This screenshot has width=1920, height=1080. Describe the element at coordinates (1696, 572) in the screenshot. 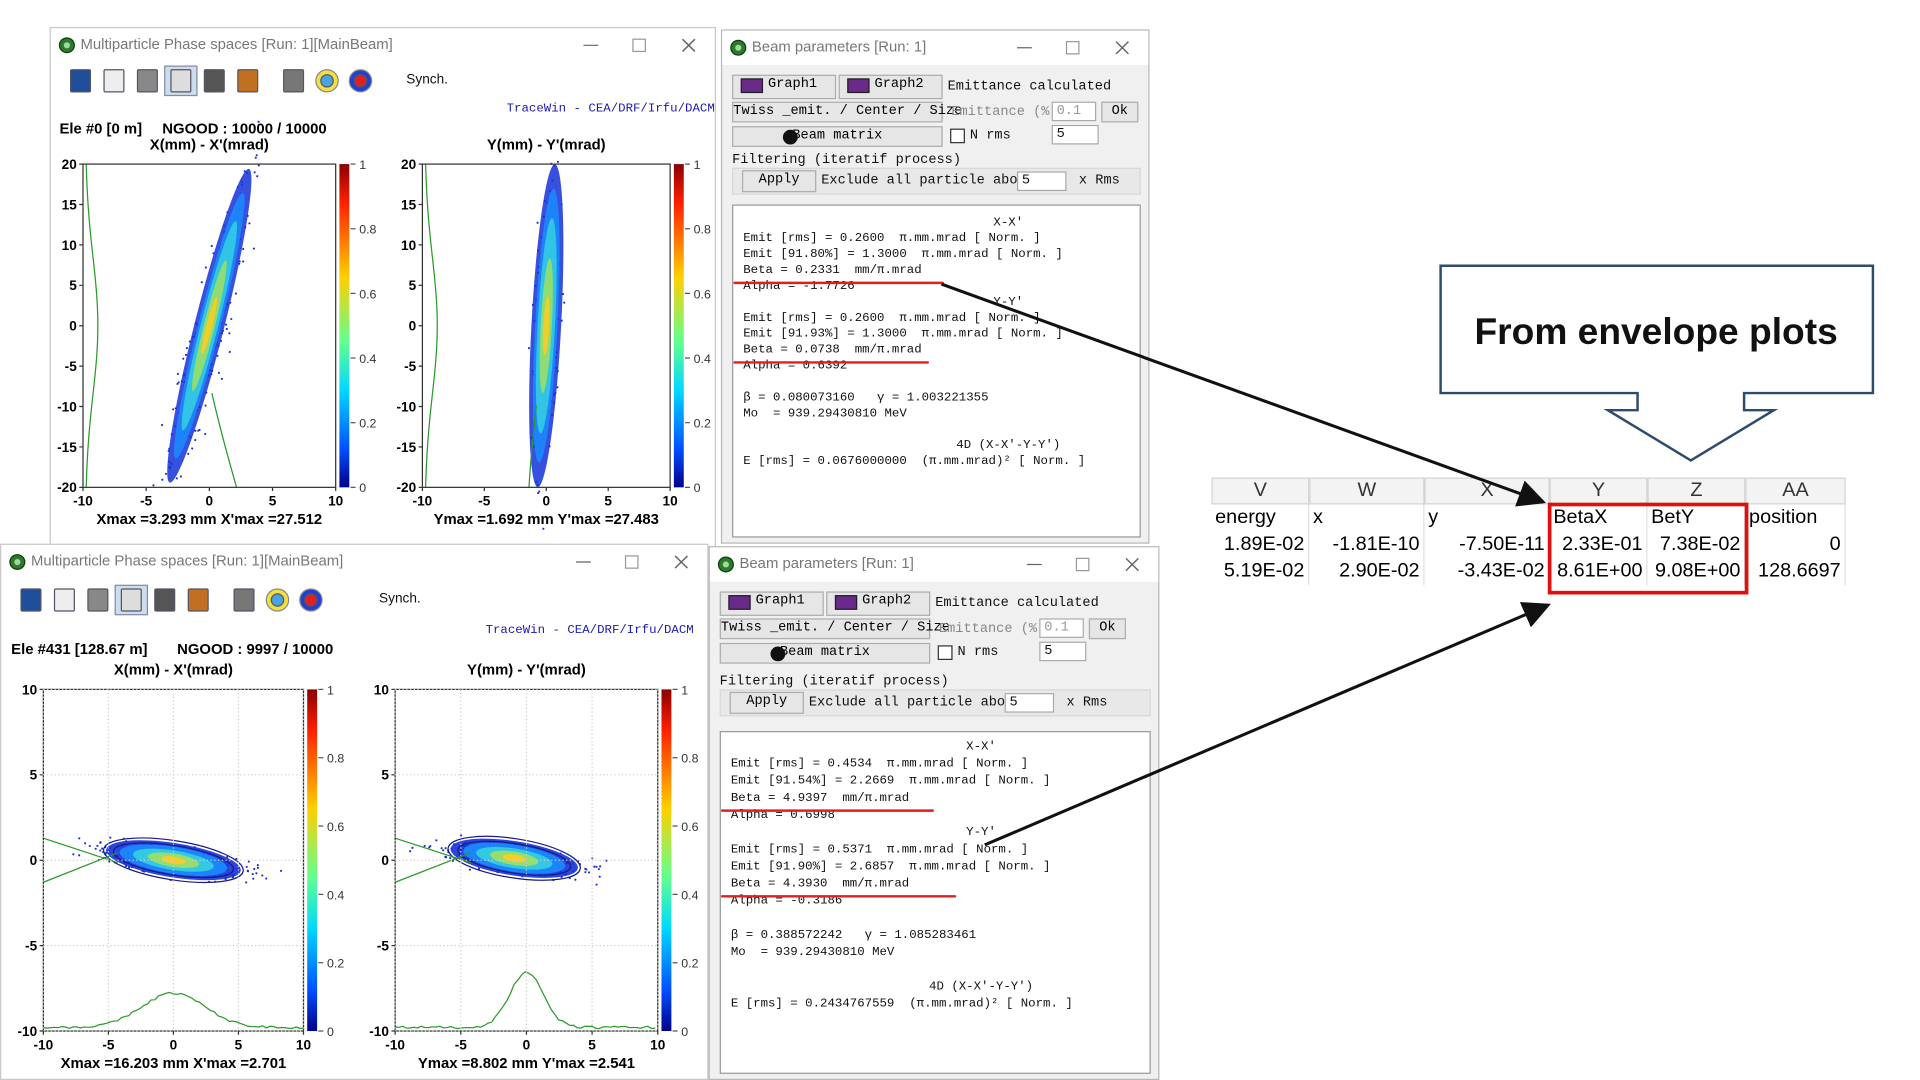

I see `cell: 9.08E+00` at that location.